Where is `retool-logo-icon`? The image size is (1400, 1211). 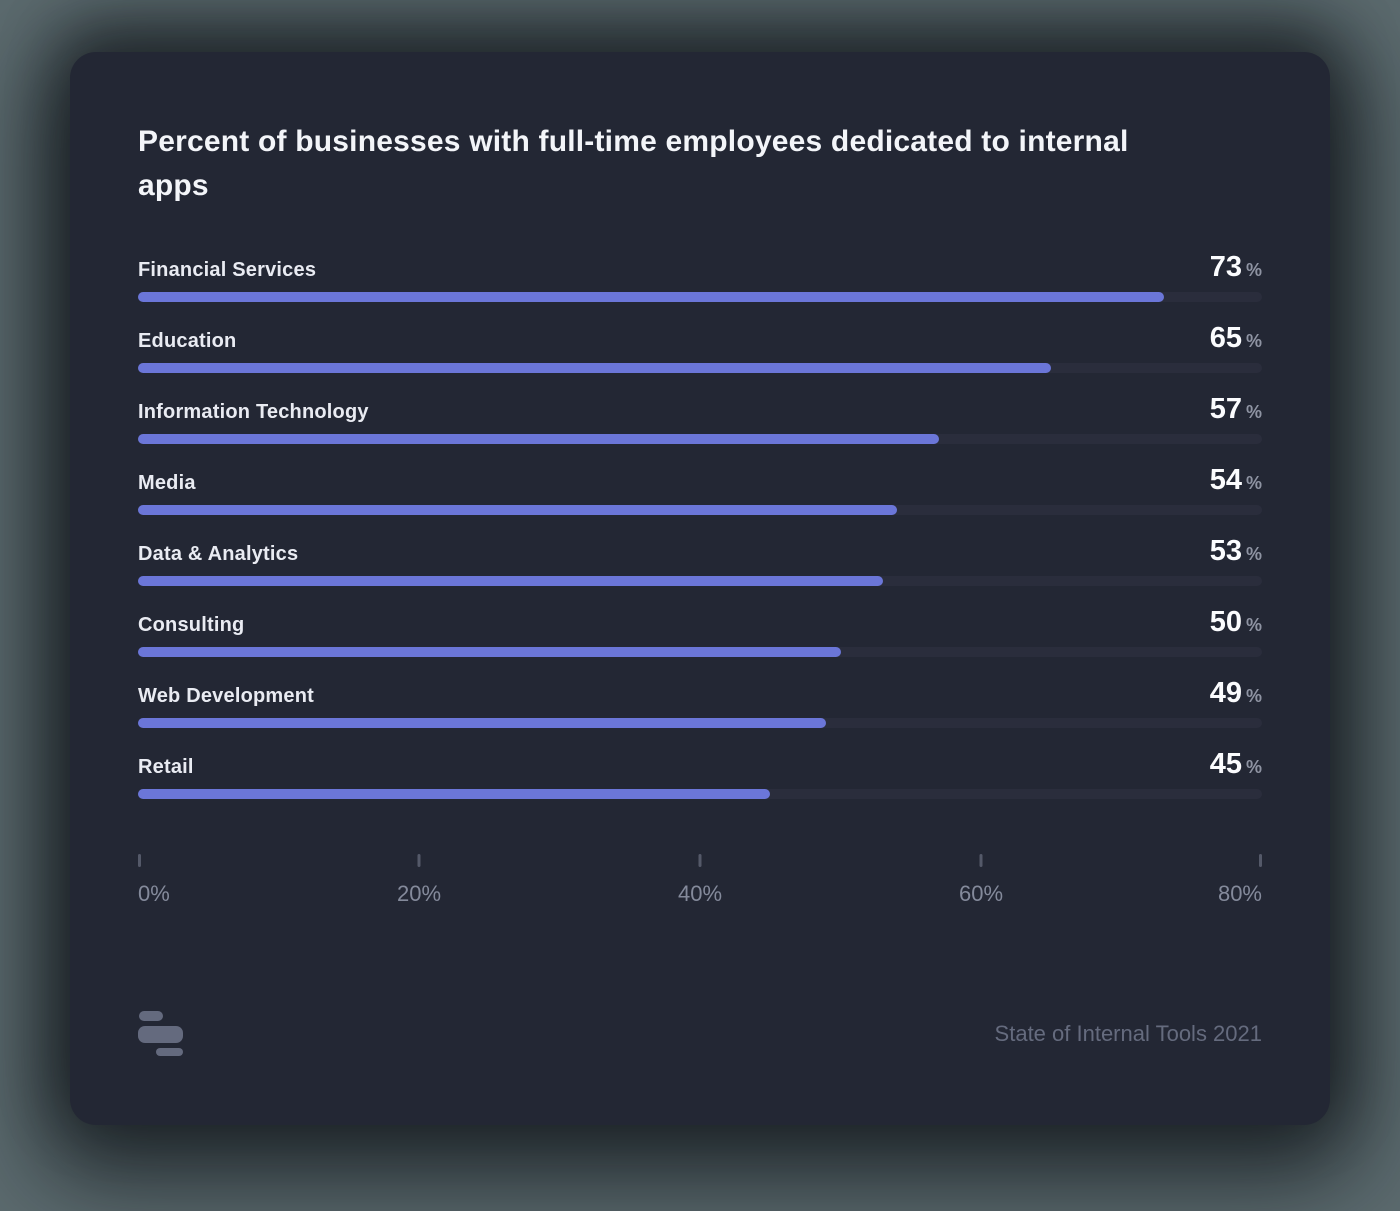
retool-logo-icon is located at coordinates (160, 1034).